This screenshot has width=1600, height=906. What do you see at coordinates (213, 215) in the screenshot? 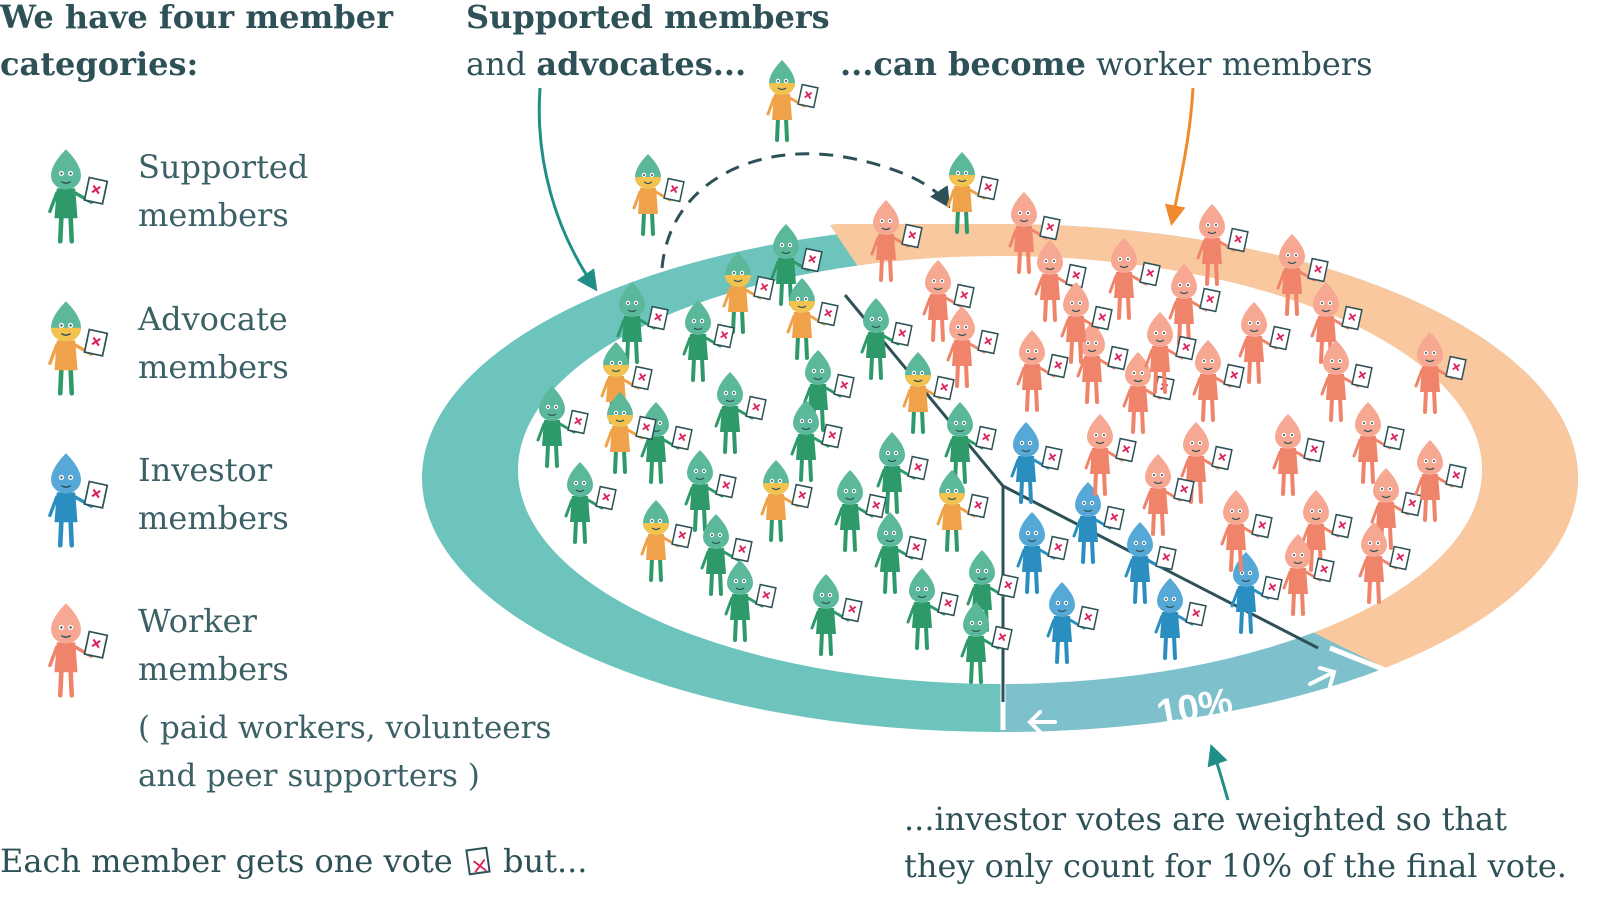
I see `legend-supported-line-2: members` at bounding box center [213, 215].